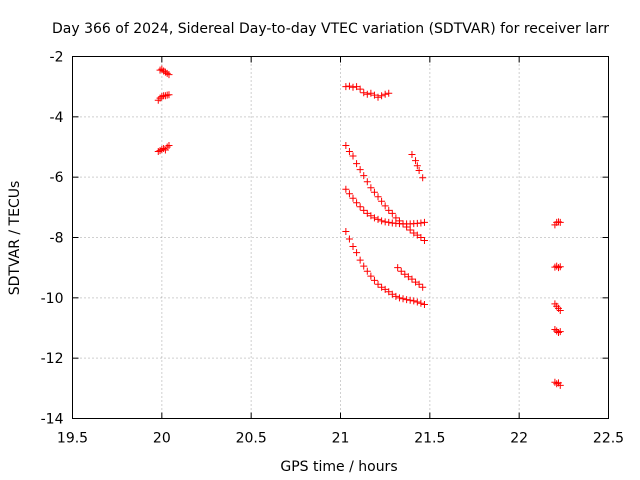 Image resolution: width=640 pixels, height=480 pixels. Describe the element at coordinates (57, 178) in the screenshot. I see `y-tick-label: -6` at that location.